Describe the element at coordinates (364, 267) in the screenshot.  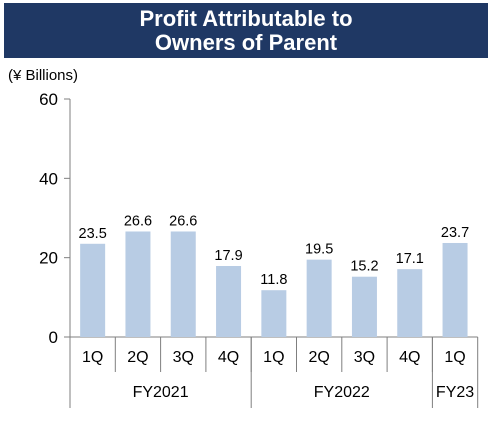
I see `data-label: 15.2` at that location.